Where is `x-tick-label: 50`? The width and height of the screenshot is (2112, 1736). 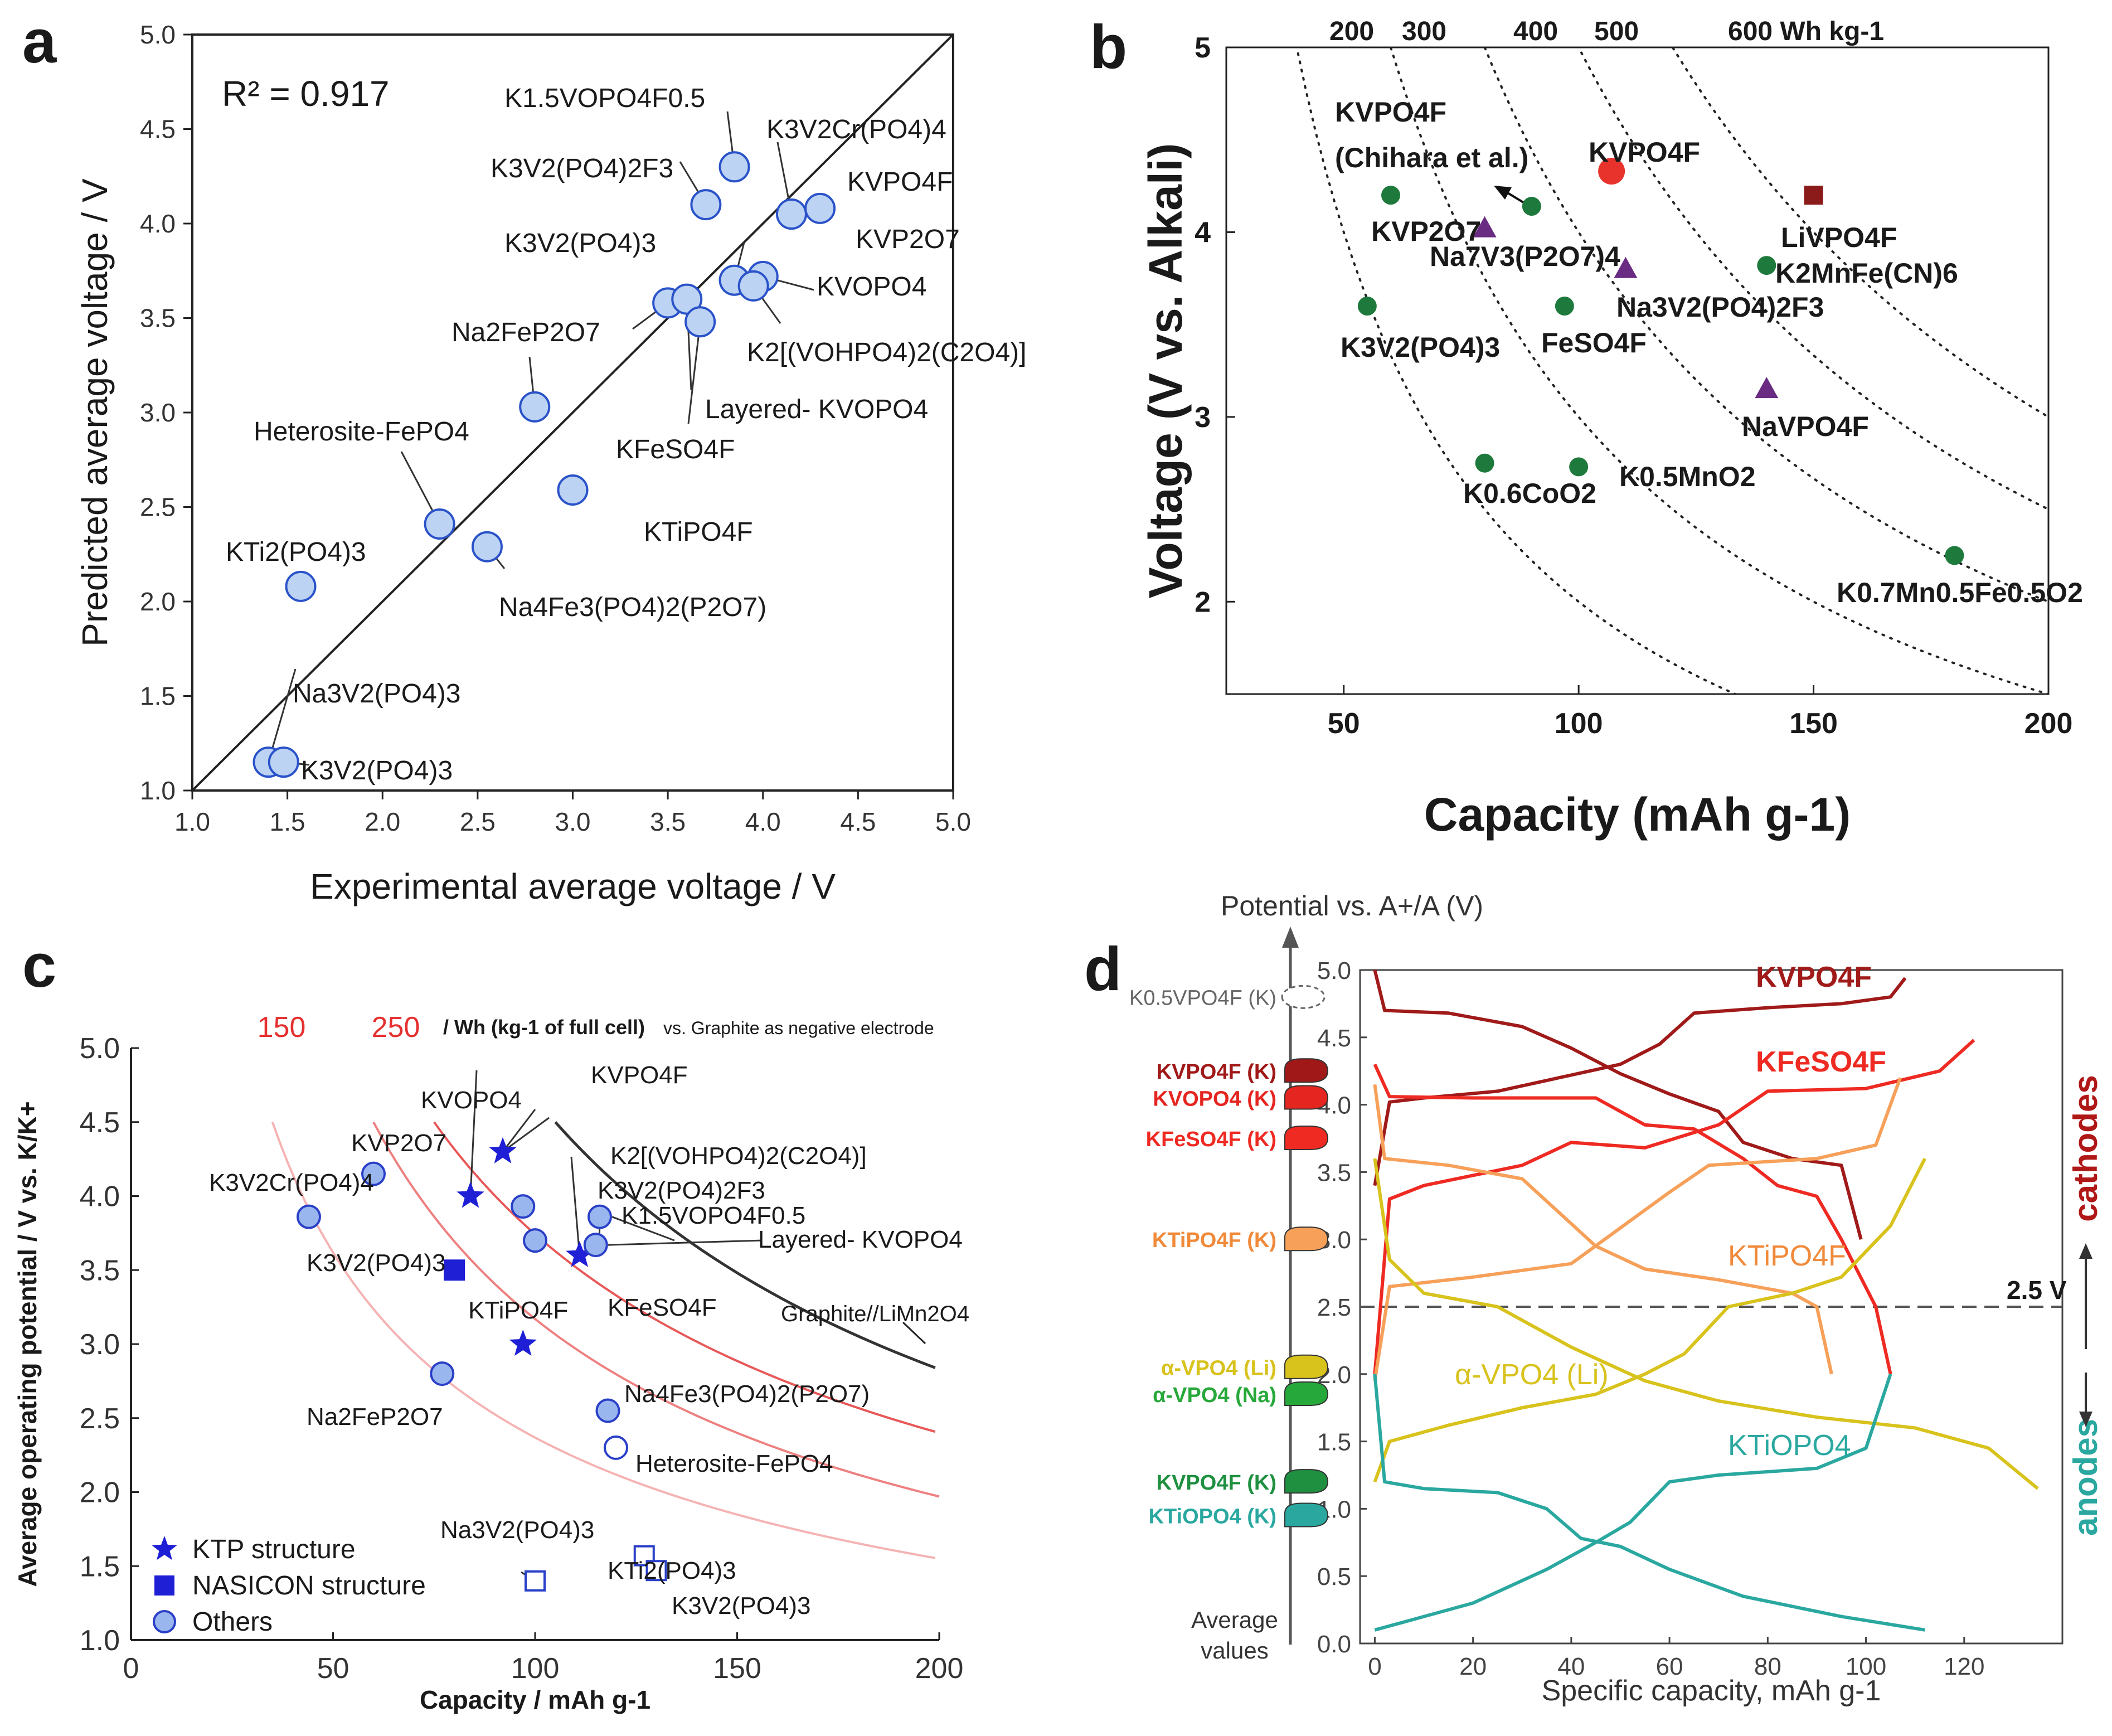 x-tick-label: 50 is located at coordinates (1344, 724).